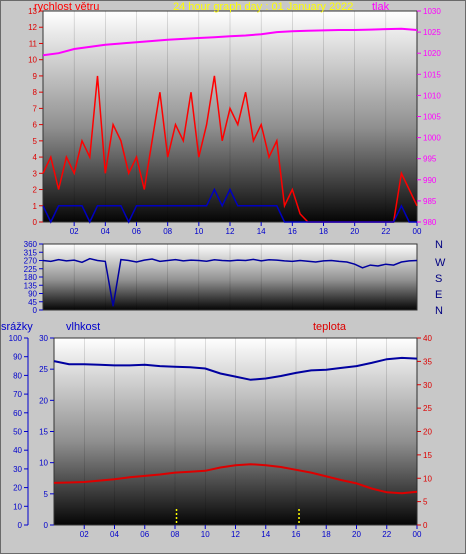  What do you see at coordinates (235, 368) in the screenshot?
I see `humidity-line` at bounding box center [235, 368].